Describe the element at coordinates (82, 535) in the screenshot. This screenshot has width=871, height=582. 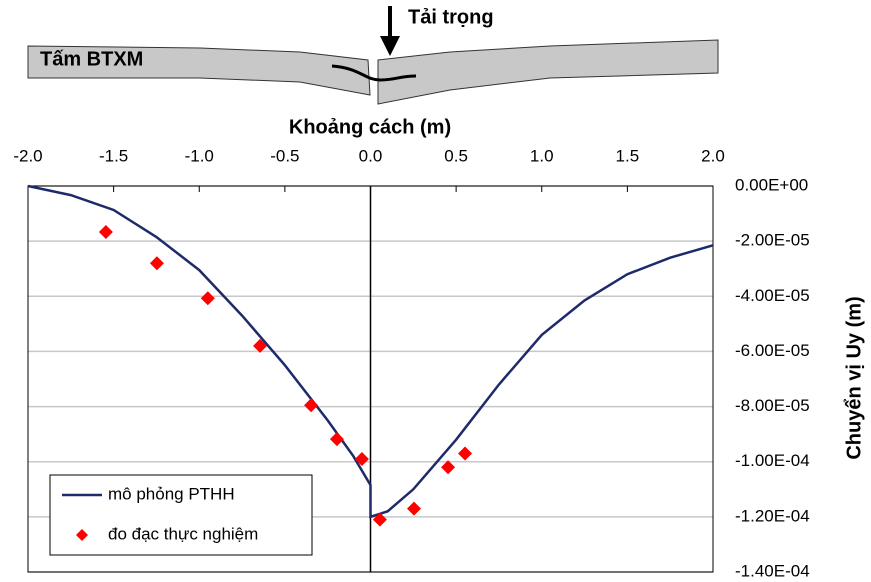
I see `legend-swatch` at that location.